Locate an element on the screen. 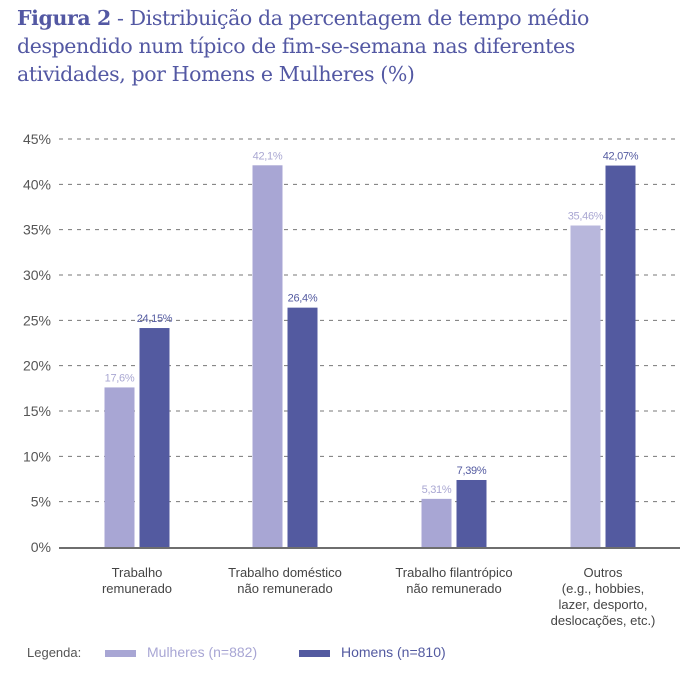  data-label: 26,4% is located at coordinates (303, 299).